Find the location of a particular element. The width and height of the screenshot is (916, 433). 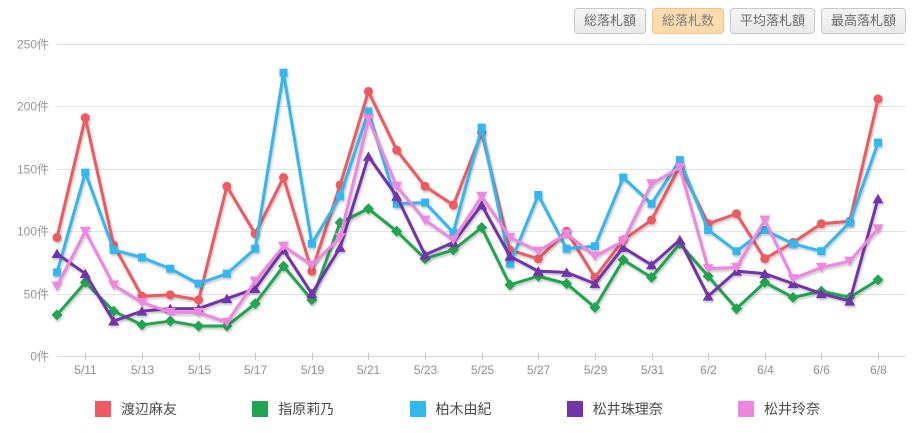

legend-label: 渡辺麻友 is located at coordinates (149, 409).